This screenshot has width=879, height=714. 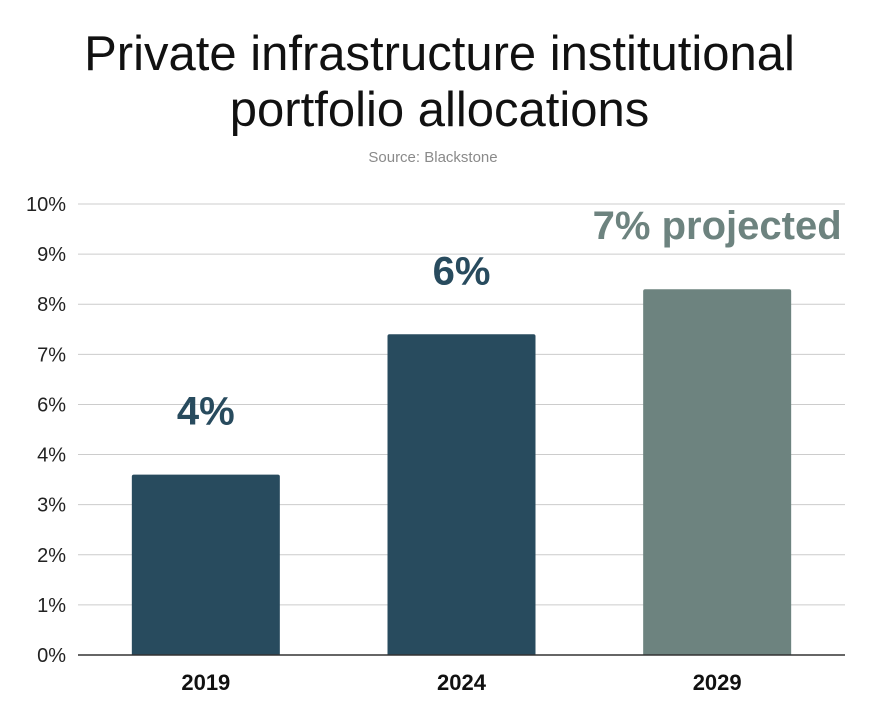 What do you see at coordinates (51, 456) in the screenshot?
I see `y-tick-label: 4%` at bounding box center [51, 456].